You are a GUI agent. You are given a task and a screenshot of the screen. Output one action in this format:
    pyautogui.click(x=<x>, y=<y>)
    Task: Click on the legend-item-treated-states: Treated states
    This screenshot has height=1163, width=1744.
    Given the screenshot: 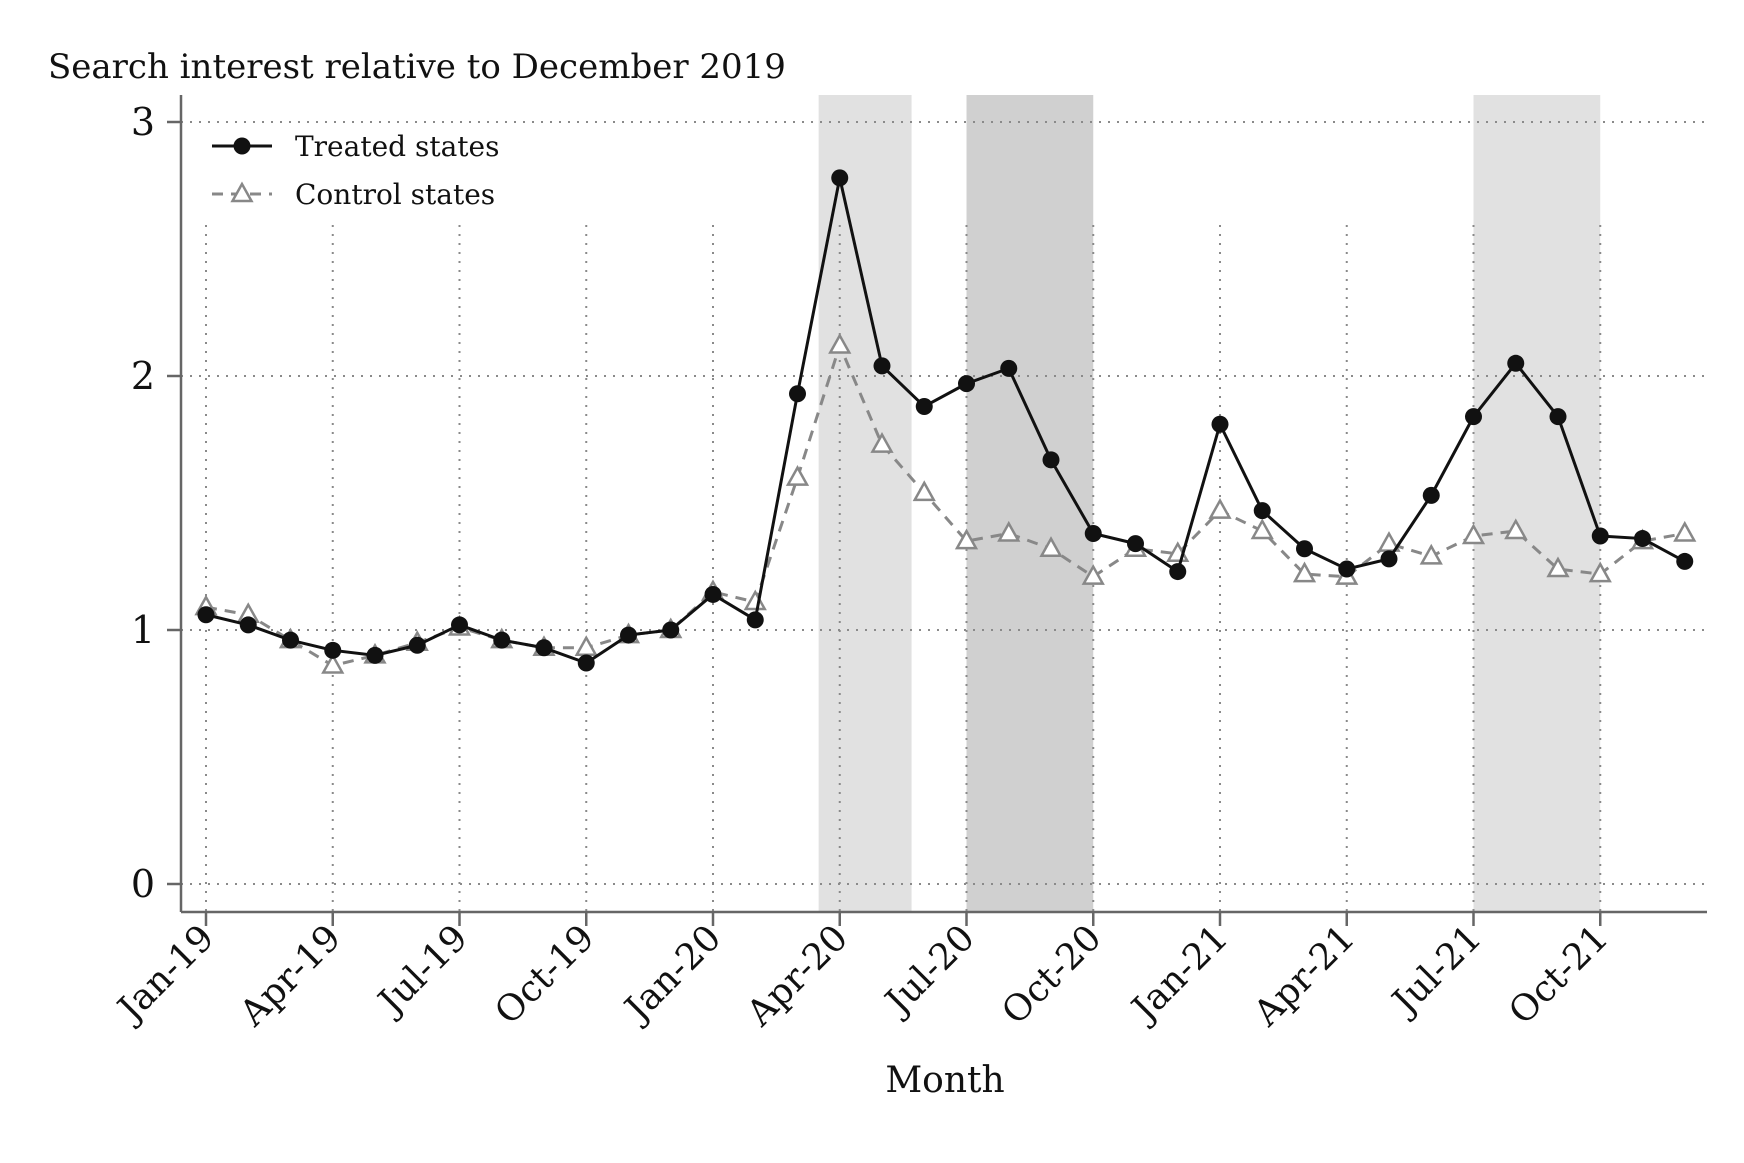 What is the action you would take?
    pyautogui.click(x=355, y=146)
    